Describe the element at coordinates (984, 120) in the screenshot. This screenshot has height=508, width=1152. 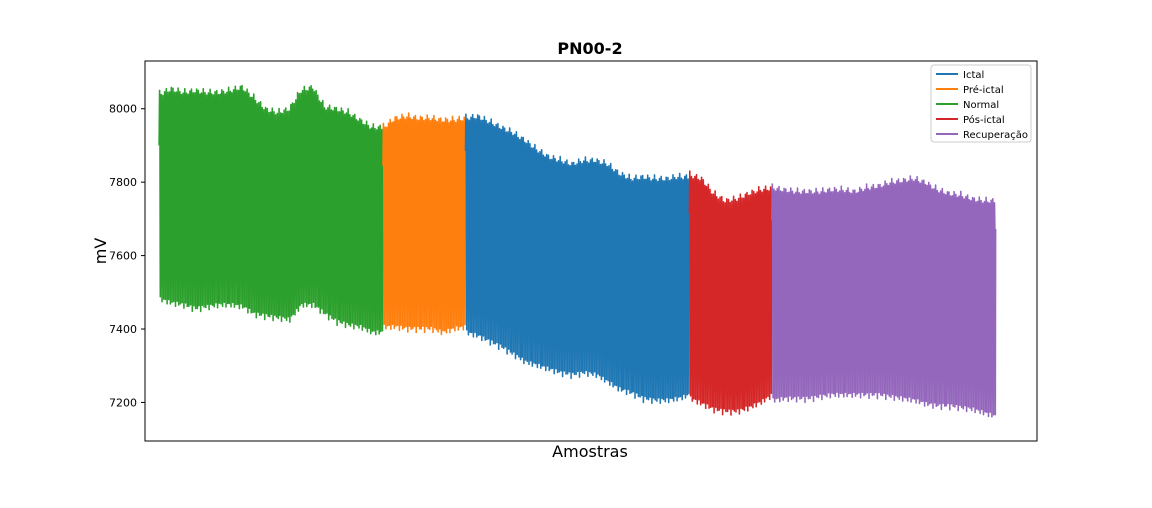
I see `legend-label-4: Pós-ictal` at that location.